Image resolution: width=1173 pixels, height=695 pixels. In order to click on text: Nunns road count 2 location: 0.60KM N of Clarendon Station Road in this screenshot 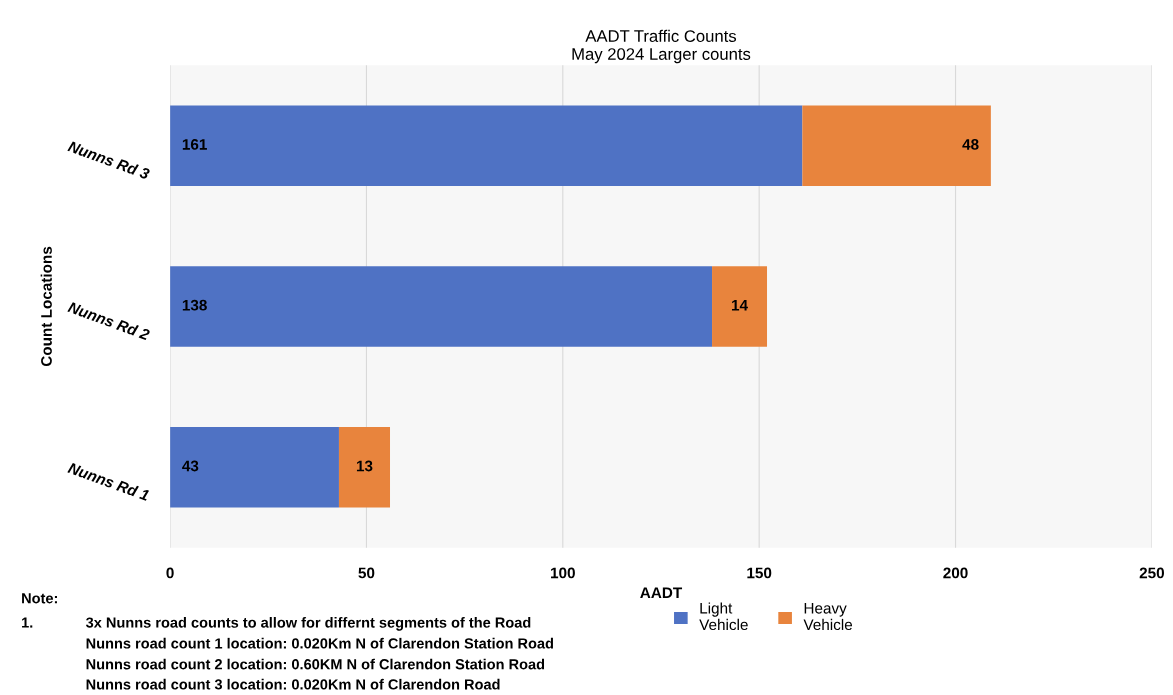, I will do `click(315, 664)`.